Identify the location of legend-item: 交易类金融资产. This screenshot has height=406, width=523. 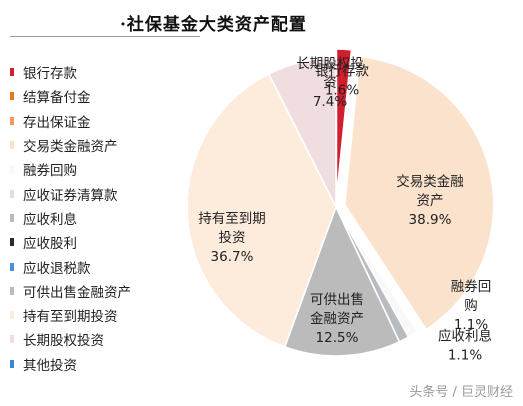
(70, 145).